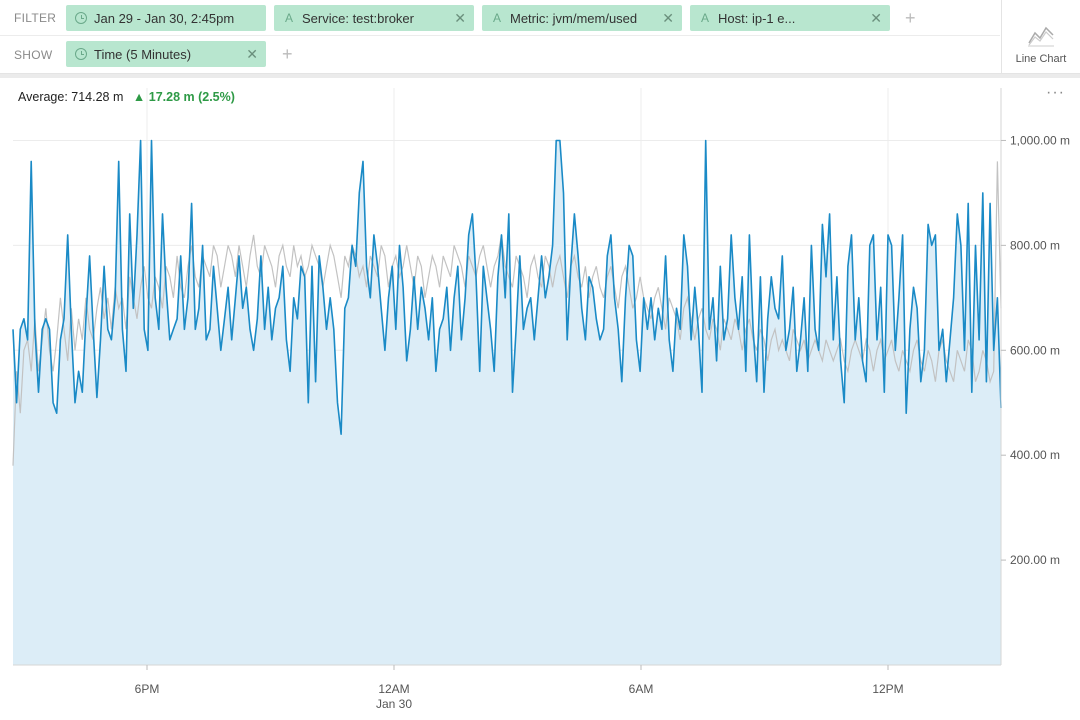 The image size is (1080, 720). I want to click on up-triangle-icon: ▲, so click(139, 97).